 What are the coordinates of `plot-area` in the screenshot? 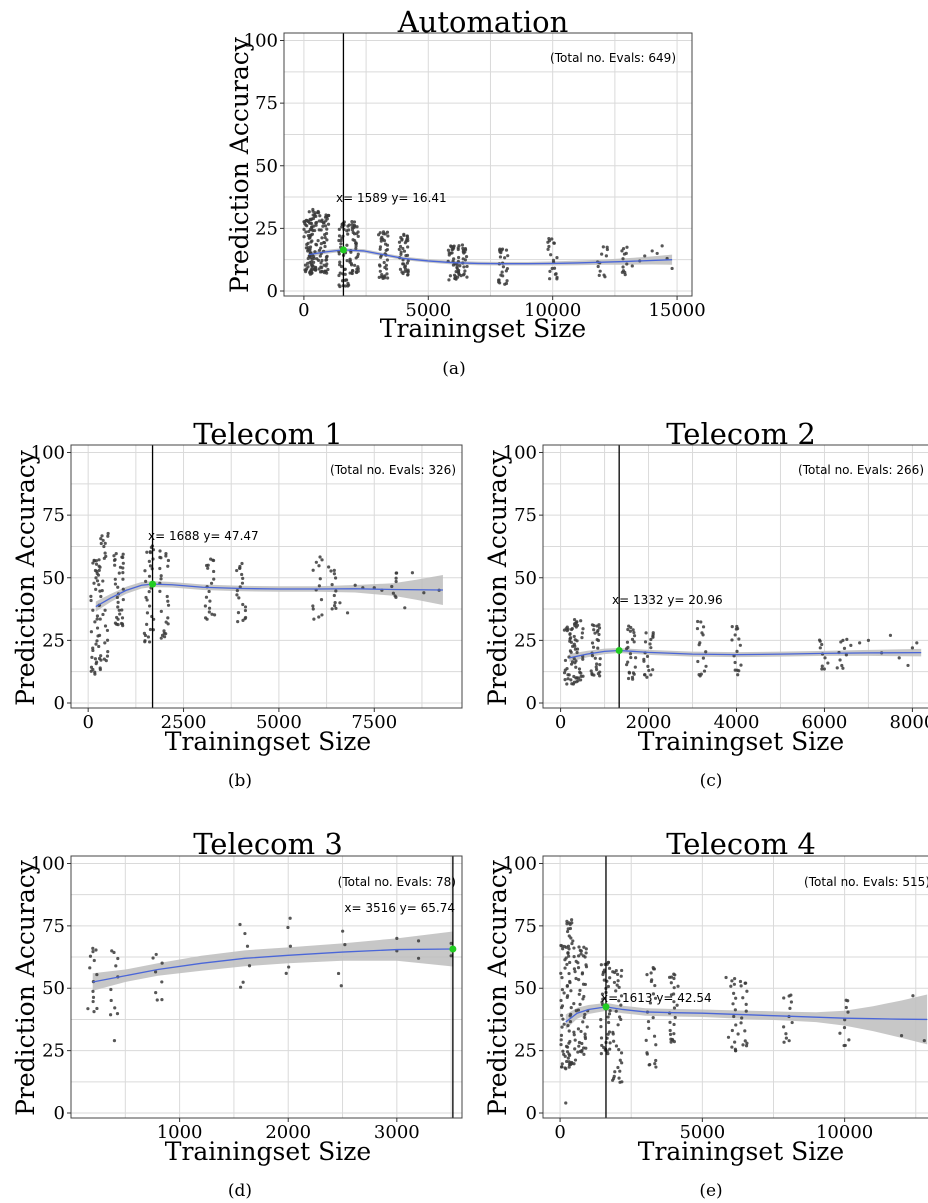 It's located at (742, 651).